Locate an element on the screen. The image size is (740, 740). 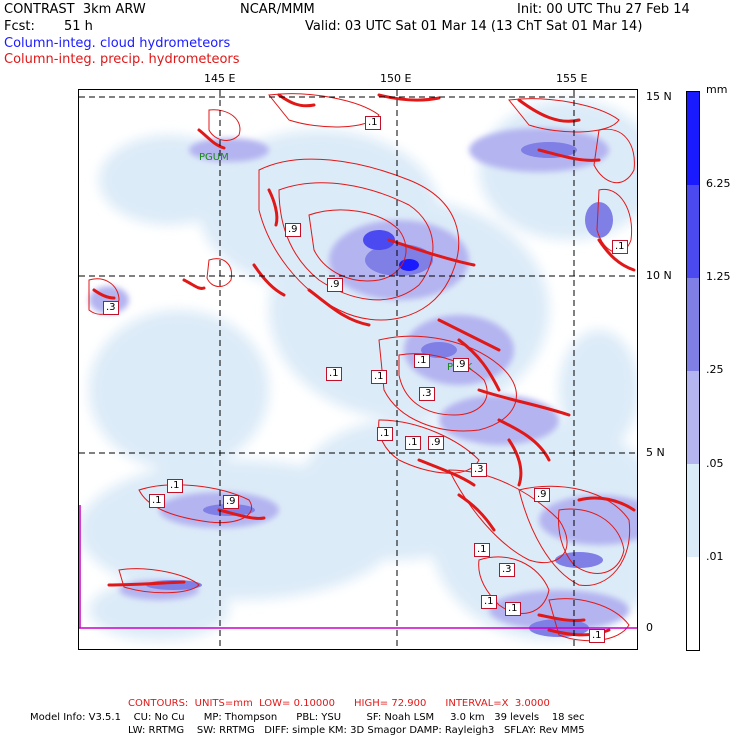
colorbar-label: .01 is located at coordinates (715, 556).